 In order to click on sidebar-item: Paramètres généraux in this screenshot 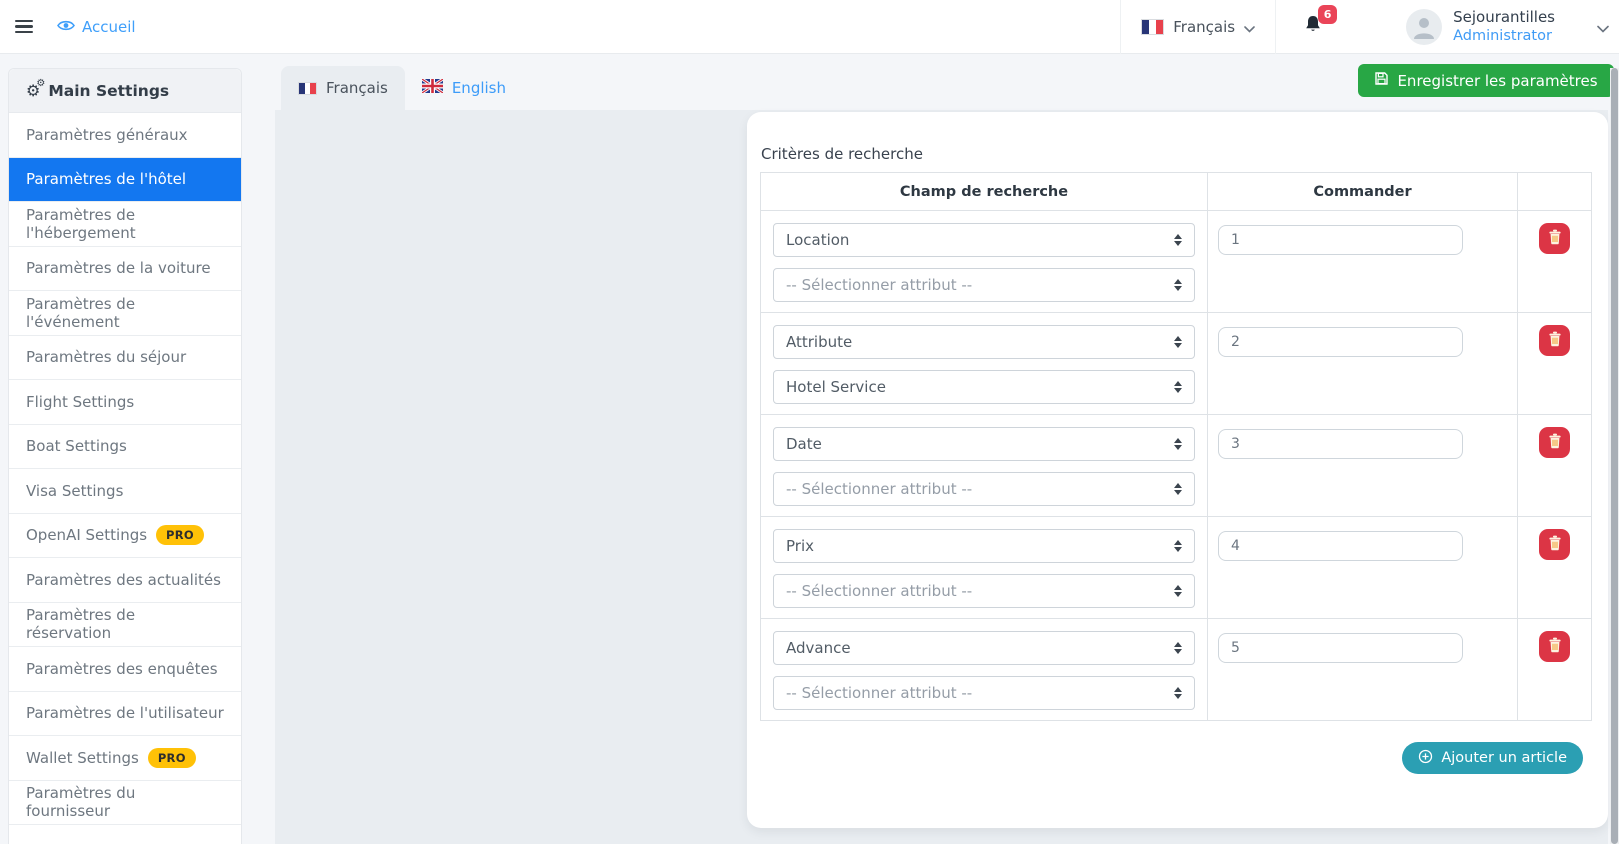, I will do `click(125, 135)`.